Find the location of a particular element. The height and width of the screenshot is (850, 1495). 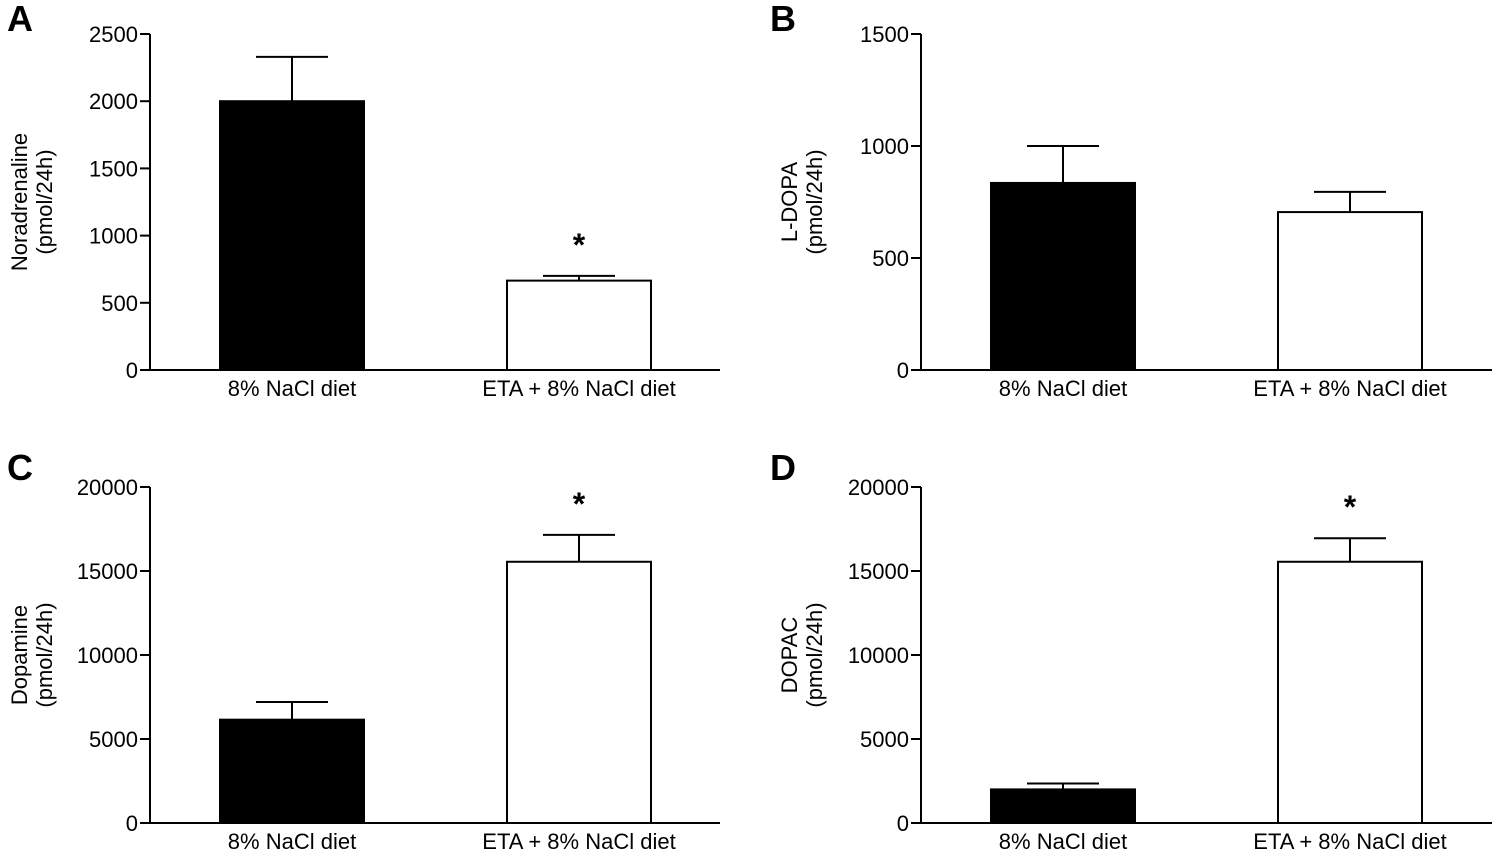

panel-letter: B is located at coordinates (783, 19).